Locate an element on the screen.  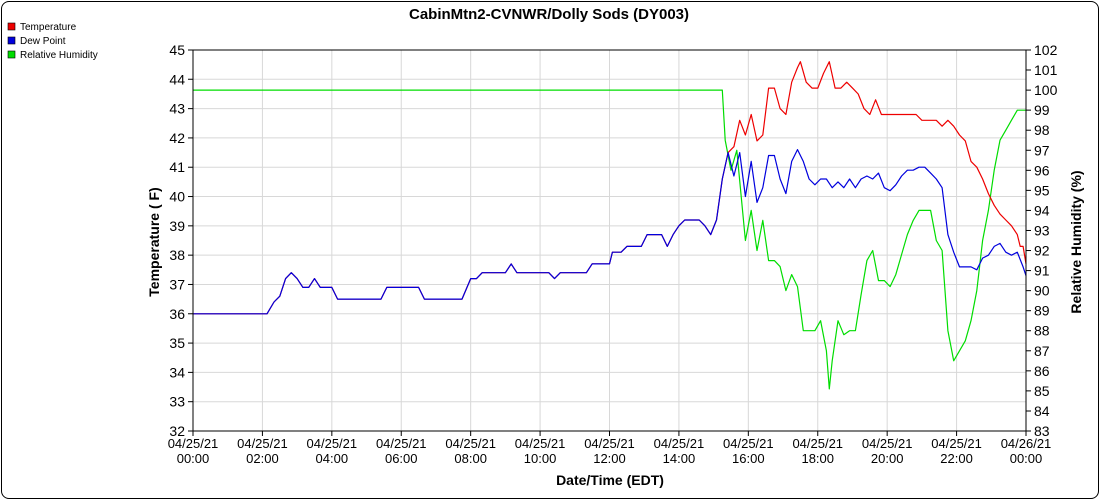
x-tick-label: 04/25/21 04:00 is located at coordinates (332, 451).